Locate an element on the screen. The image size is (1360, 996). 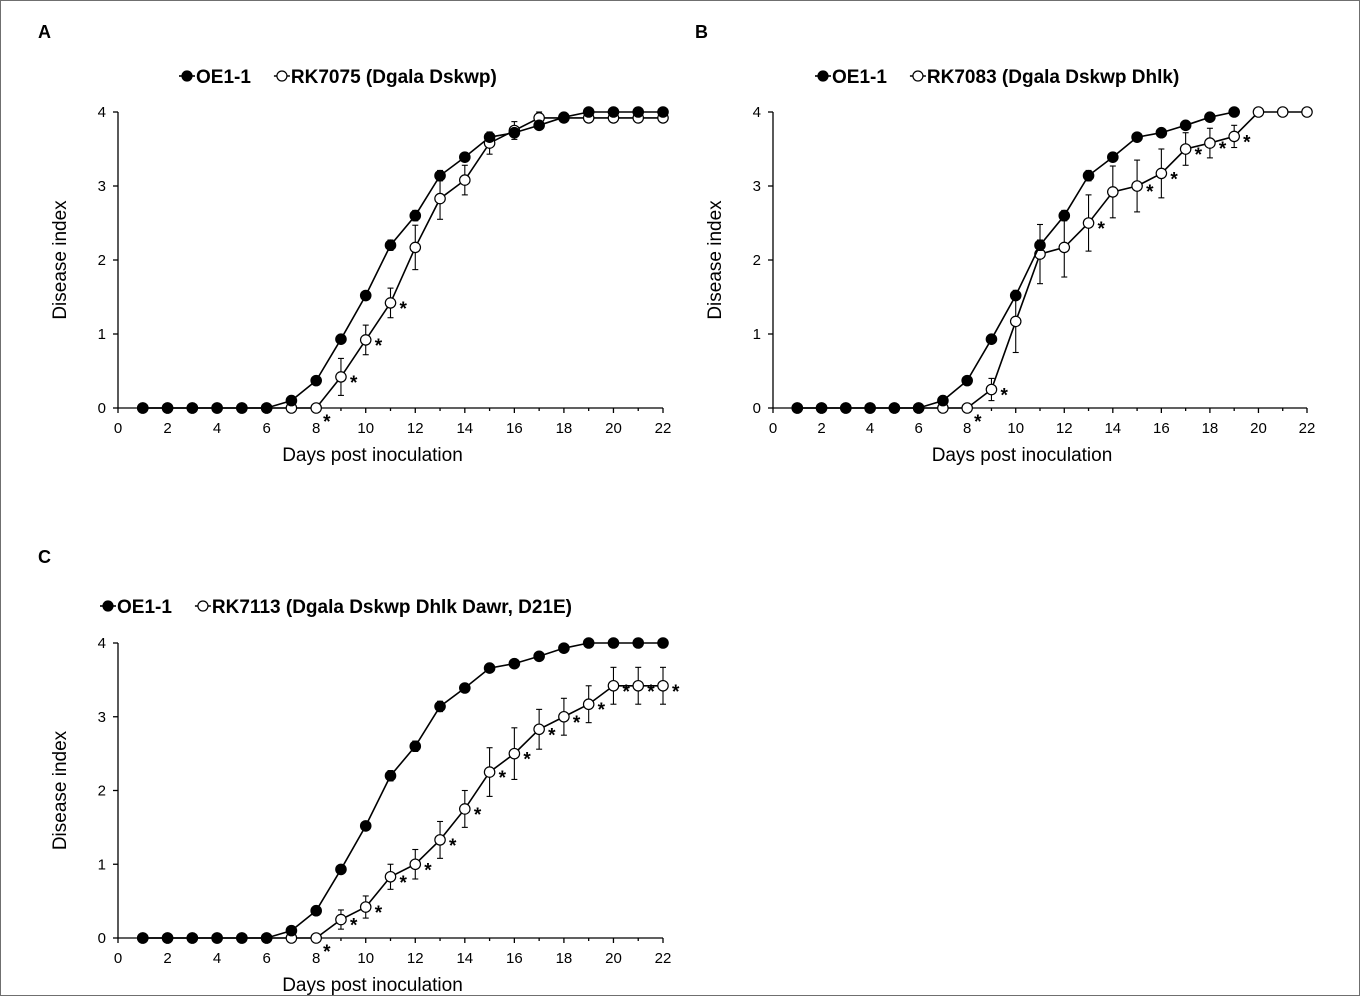
x-tick-label: 20 is located at coordinates (613, 958).